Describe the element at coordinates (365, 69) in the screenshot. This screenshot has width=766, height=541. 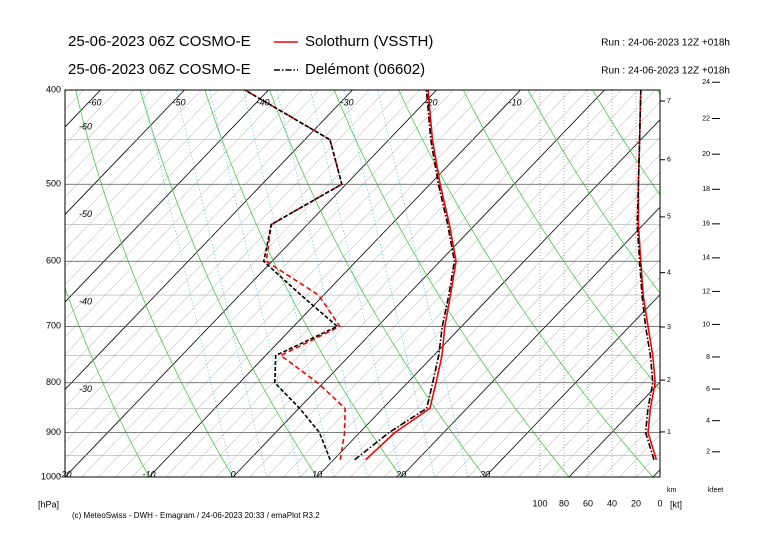
I see `legend-name: Delémont (06602)` at that location.